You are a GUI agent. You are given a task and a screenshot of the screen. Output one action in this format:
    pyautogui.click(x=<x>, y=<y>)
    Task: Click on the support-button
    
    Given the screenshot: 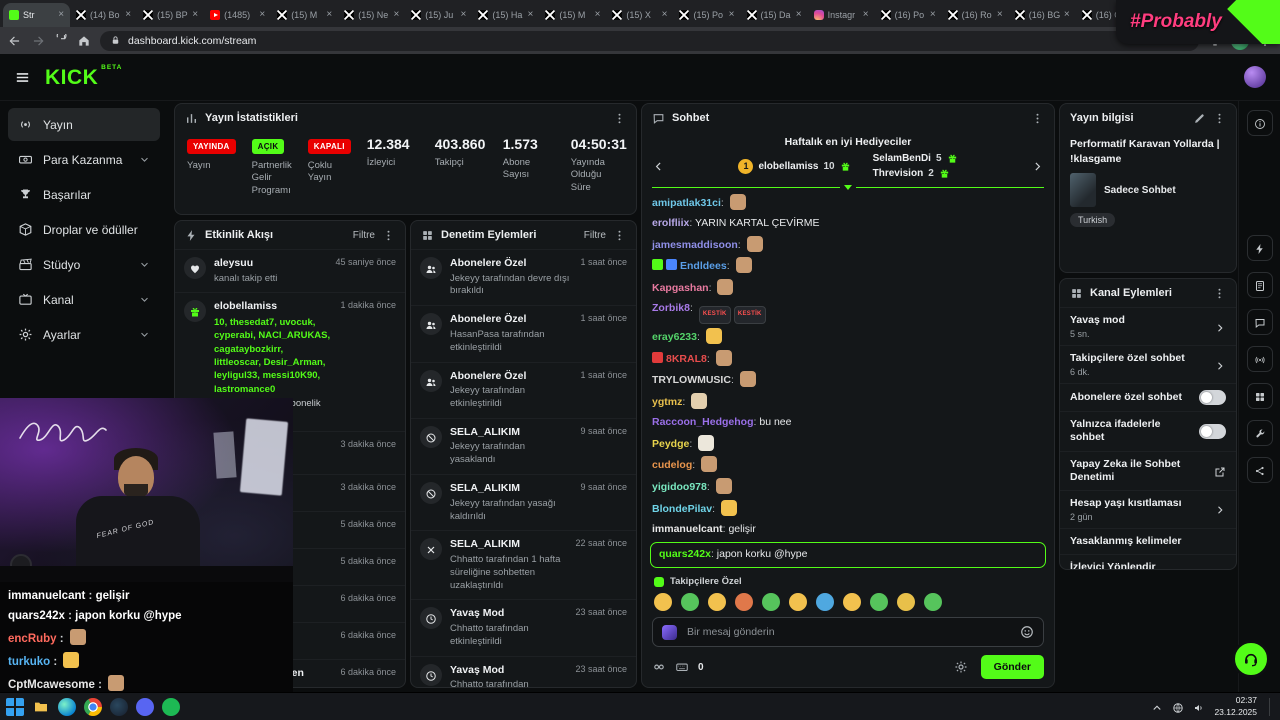 What is the action you would take?
    pyautogui.click(x=1251, y=659)
    